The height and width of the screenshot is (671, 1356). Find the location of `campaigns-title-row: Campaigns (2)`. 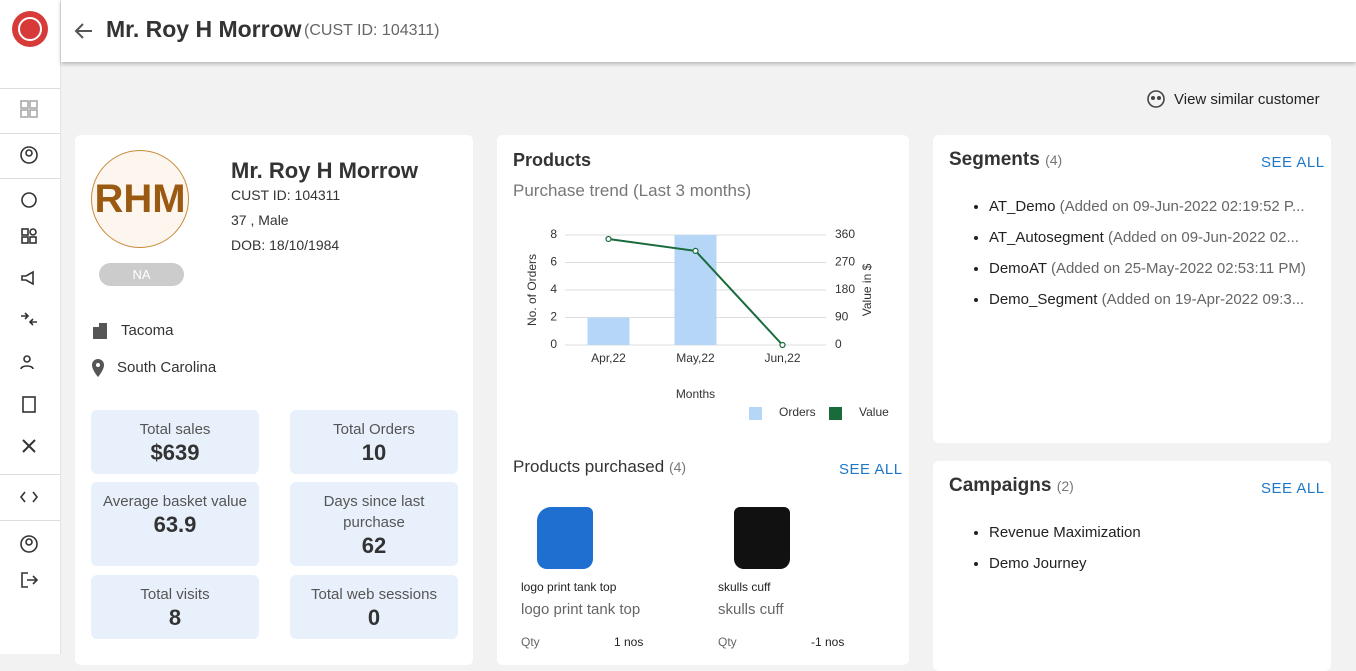

campaigns-title-row: Campaigns (2) is located at coordinates (1011, 486).